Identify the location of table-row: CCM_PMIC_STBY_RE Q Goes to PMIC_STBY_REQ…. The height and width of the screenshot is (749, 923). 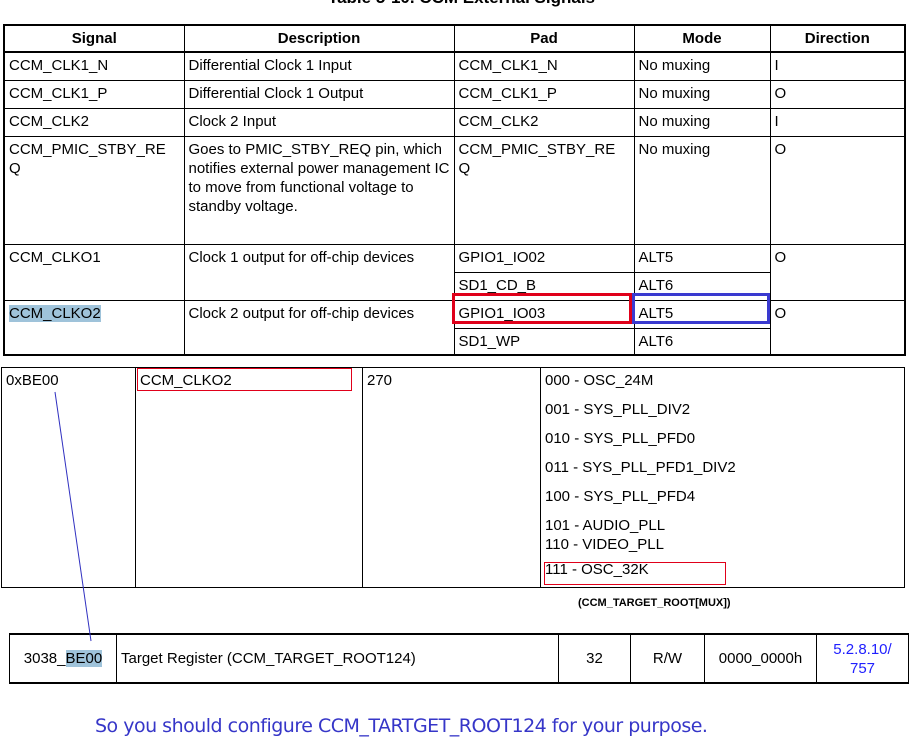
(454, 190).